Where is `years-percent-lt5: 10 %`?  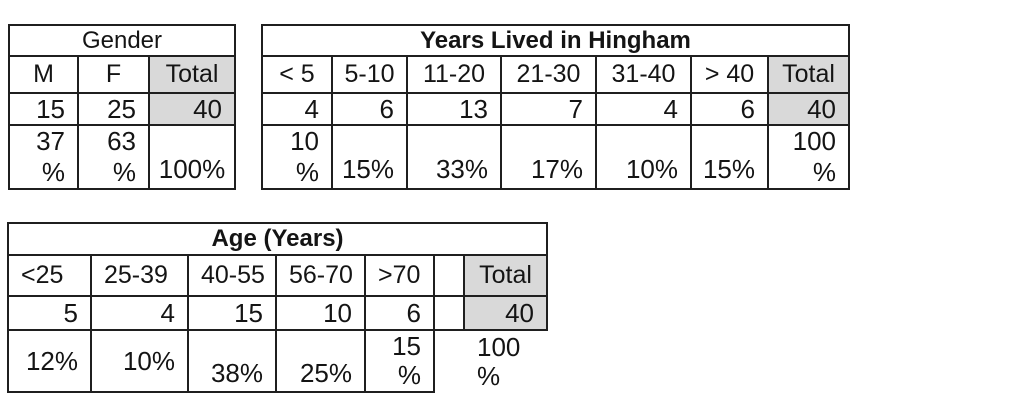
years-percent-lt5: 10 % is located at coordinates (298, 158).